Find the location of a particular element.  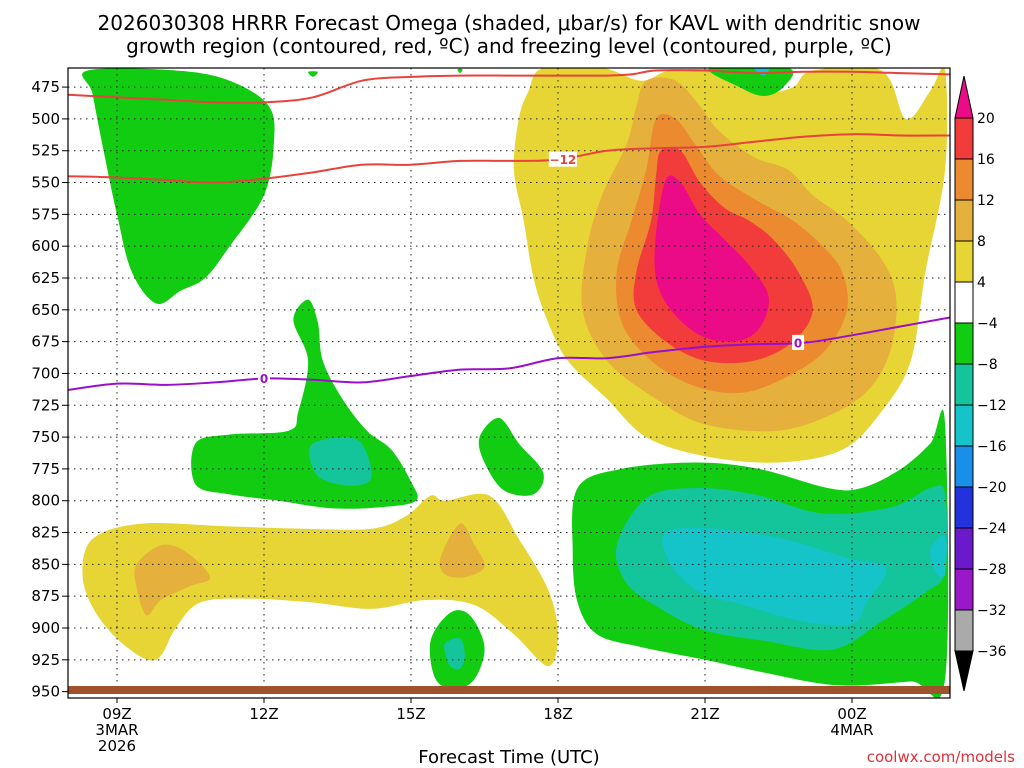

colorbar-label-12: −32 is located at coordinates (992, 611).